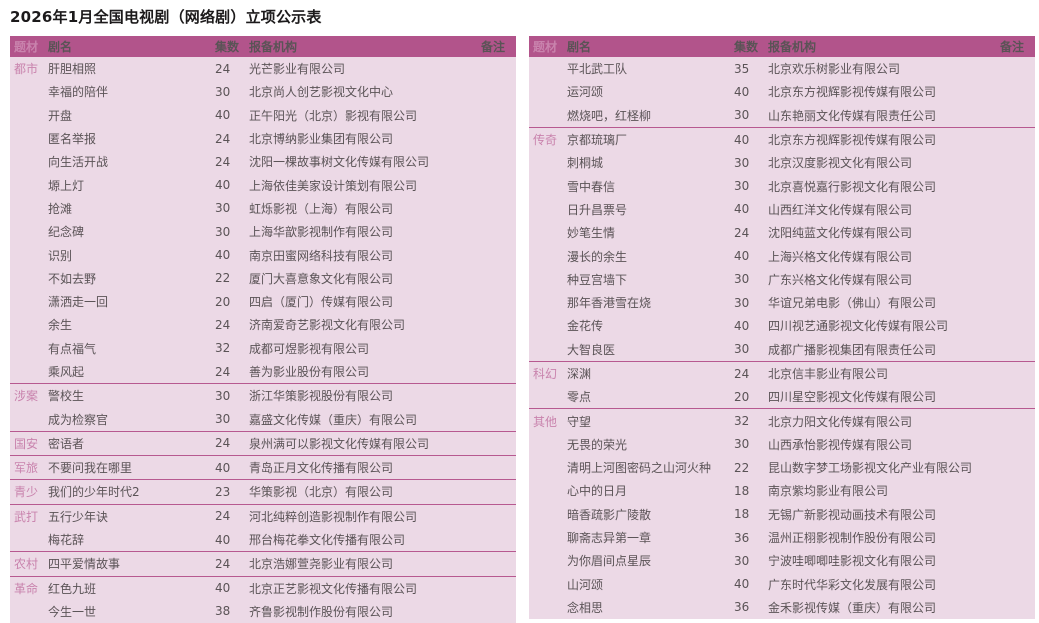 The width and height of the screenshot is (1039, 623). Describe the element at coordinates (585, 326) in the screenshot. I see `drama-title-cell: 金花传` at that location.